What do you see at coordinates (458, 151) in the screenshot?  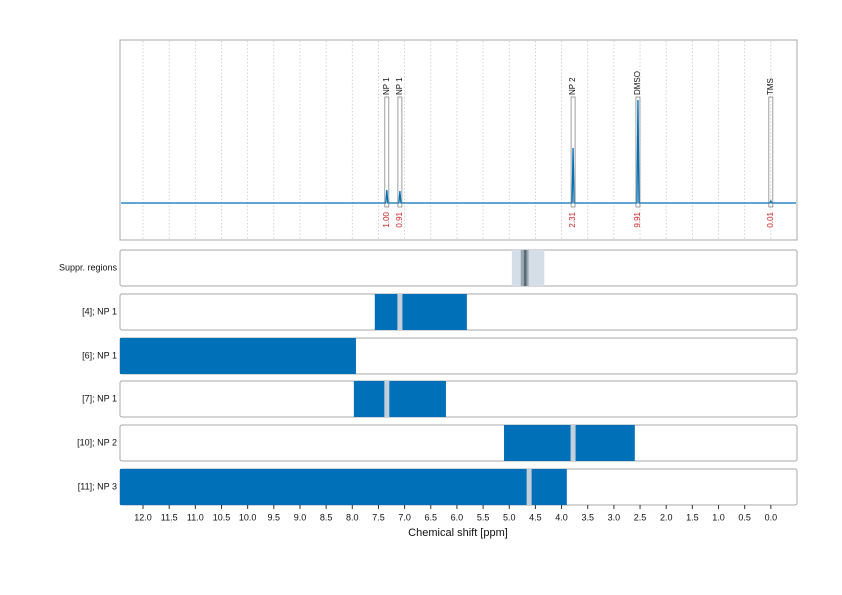 I see `spectrum-line` at bounding box center [458, 151].